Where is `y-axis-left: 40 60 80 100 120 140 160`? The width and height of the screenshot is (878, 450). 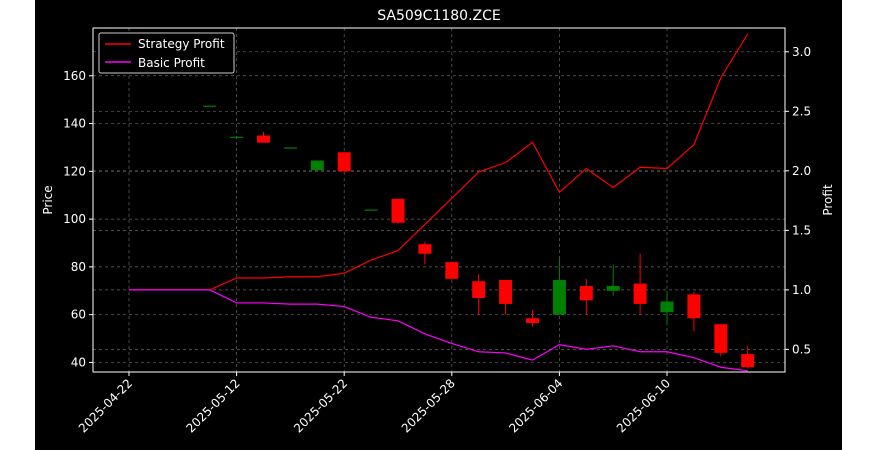
y-axis-left: 40 60 80 100 120 140 160 is located at coordinates (78, 219).